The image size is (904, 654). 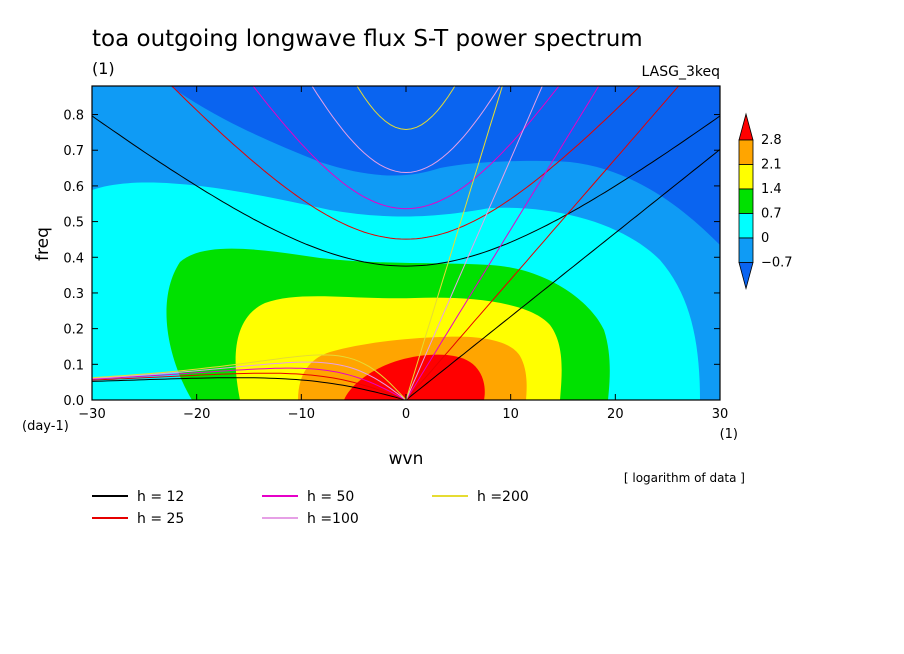 I want to click on x-tick-label: 0, so click(x=406, y=414).